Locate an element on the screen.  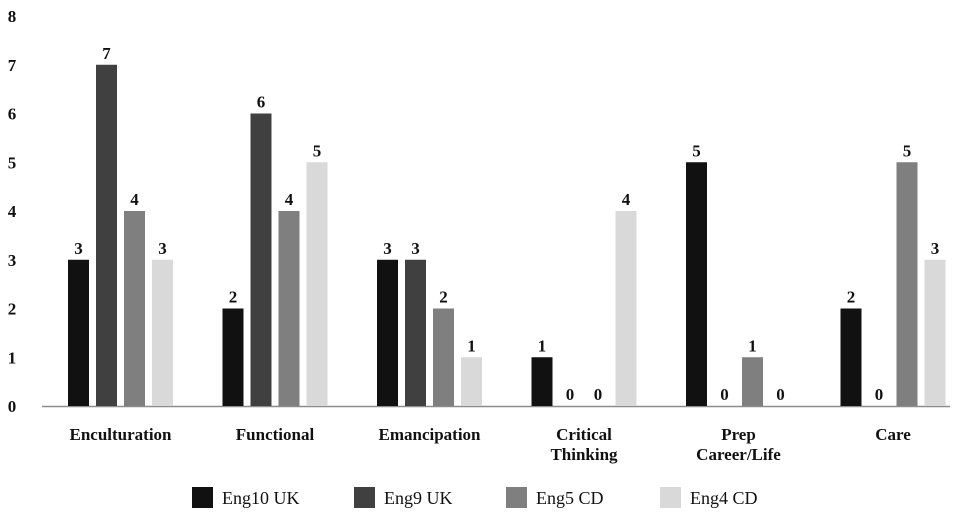
y-tick-label: 7 is located at coordinates (12, 65).